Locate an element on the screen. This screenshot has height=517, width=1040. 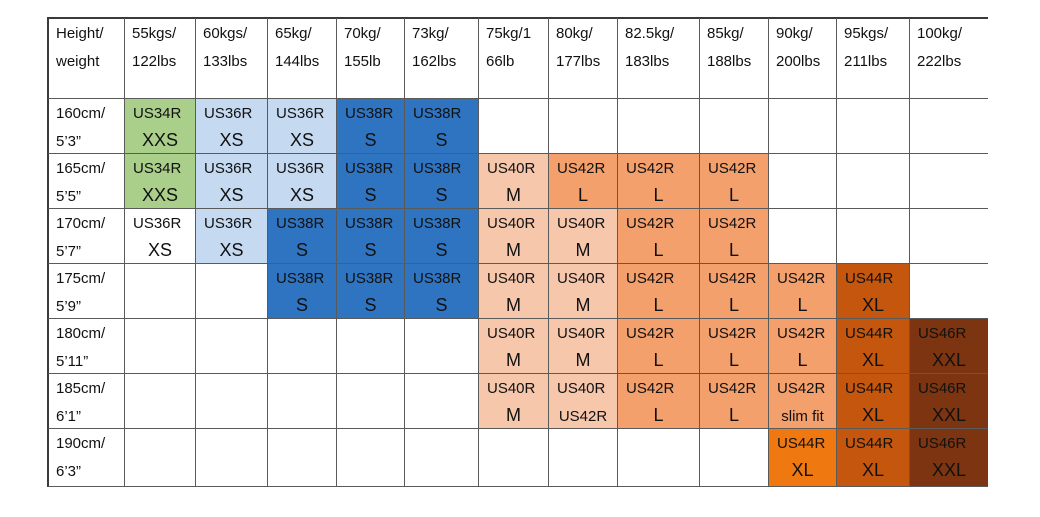
weight-kg-label: 85kg/ is located at coordinates (725, 33).